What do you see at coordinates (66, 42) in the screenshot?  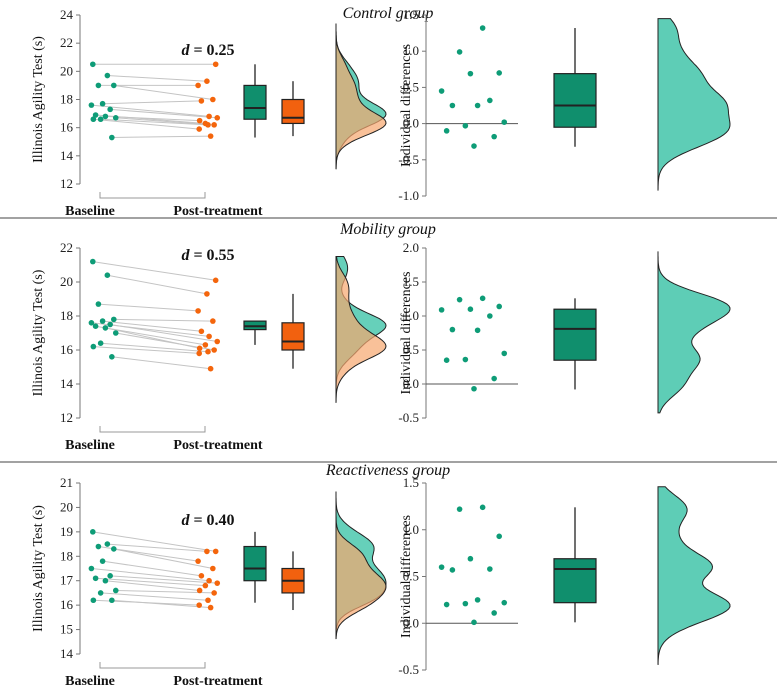 I see `y-tick-label: 22` at bounding box center [66, 42].